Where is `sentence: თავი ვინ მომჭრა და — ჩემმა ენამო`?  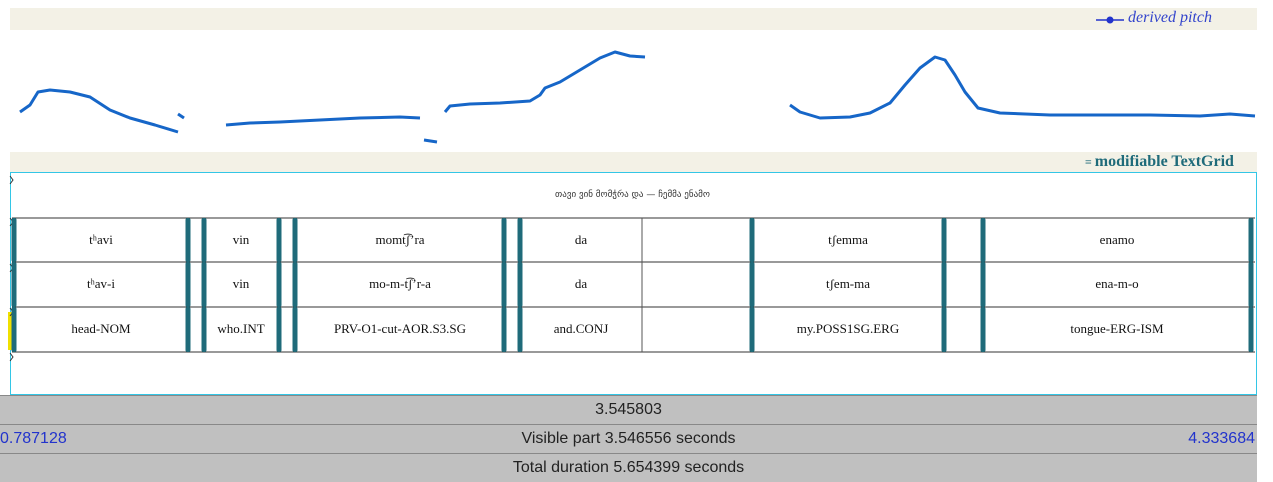
sentence: თავი ვინ მომჭრა და — ჩემმა ენამო is located at coordinates (632, 195).